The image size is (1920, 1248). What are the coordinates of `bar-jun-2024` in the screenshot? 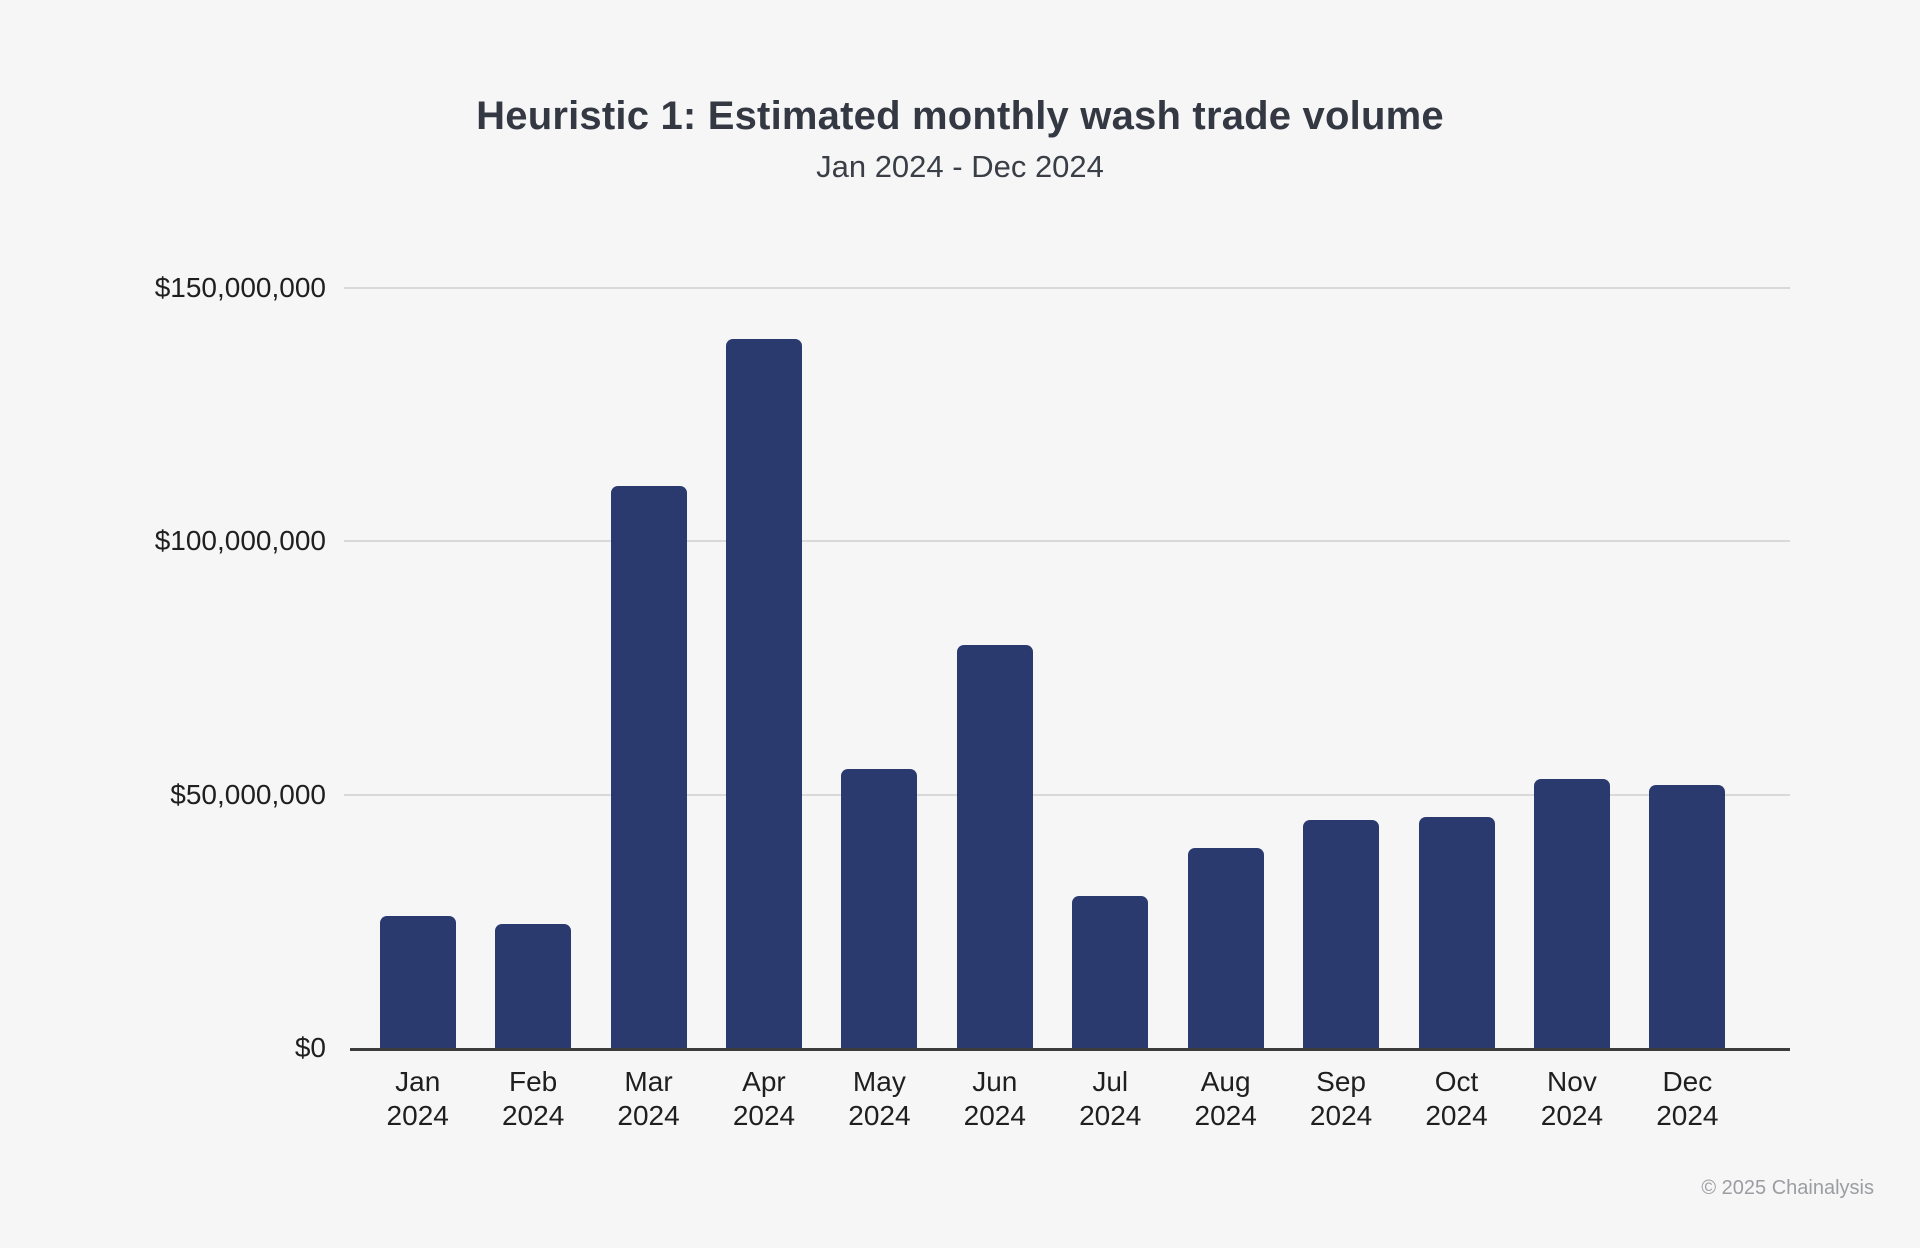 It's located at (994, 846).